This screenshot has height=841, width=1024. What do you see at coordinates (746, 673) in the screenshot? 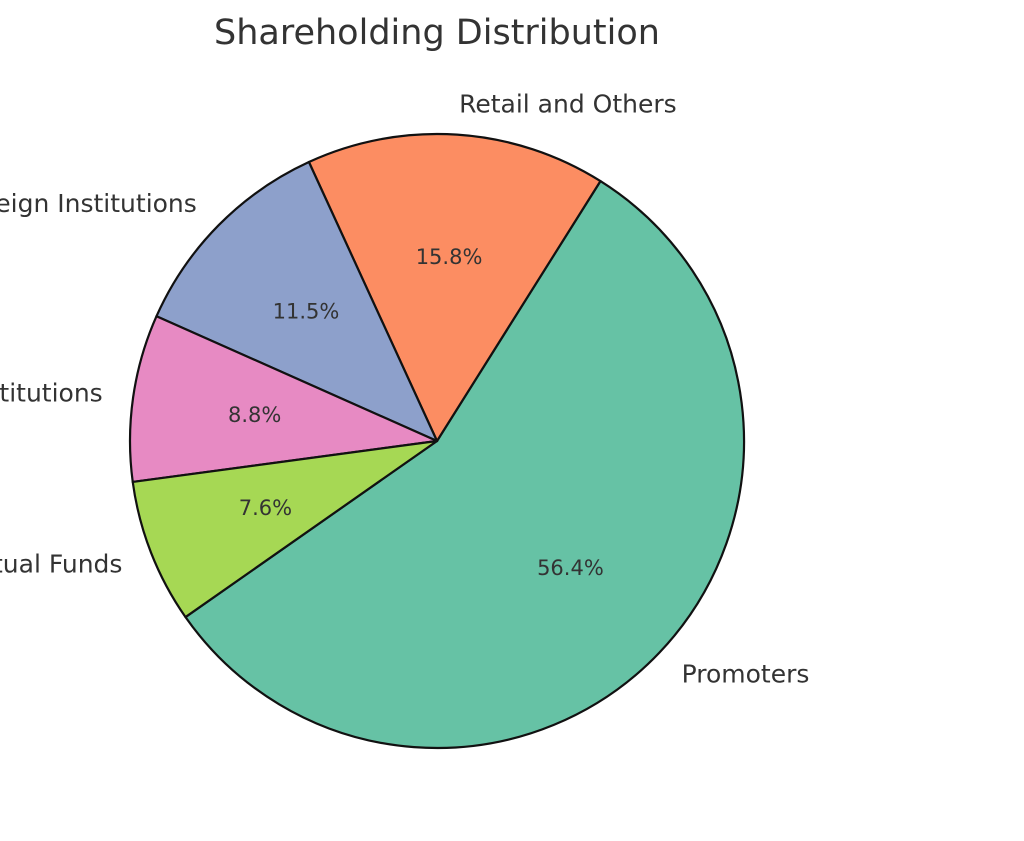
I see `slice-category-label: Promoters` at bounding box center [746, 673].